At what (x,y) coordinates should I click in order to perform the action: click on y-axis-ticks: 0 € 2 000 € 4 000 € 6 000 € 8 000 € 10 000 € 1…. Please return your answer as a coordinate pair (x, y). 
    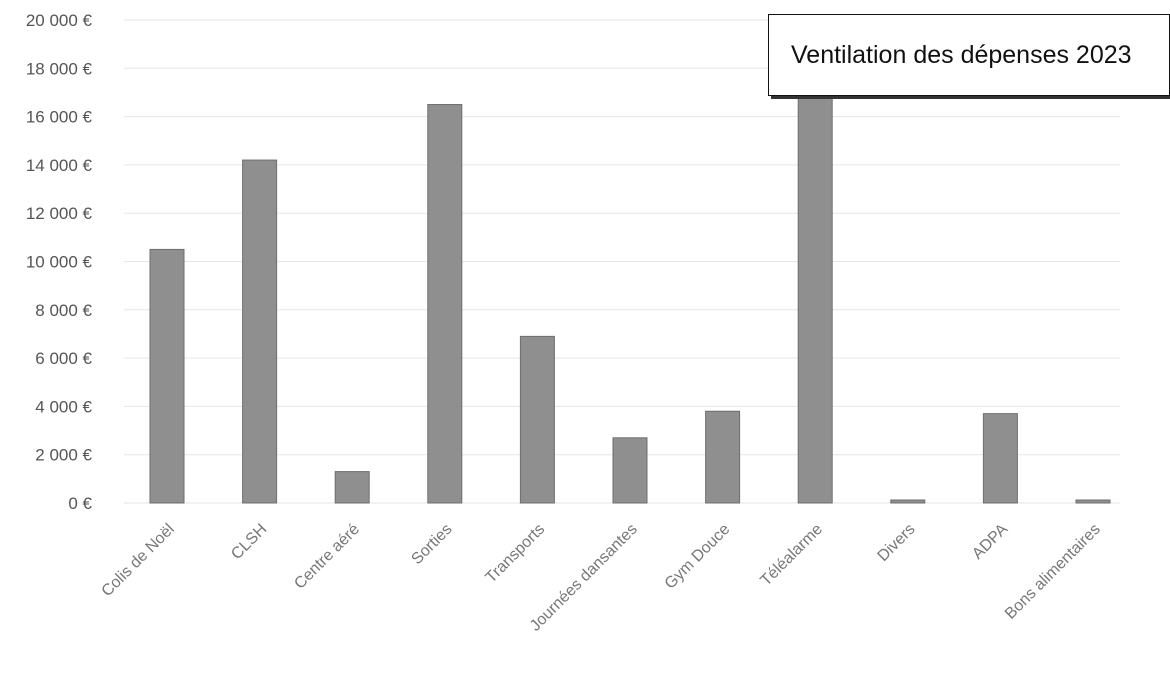
    Looking at the image, I should click on (59, 262).